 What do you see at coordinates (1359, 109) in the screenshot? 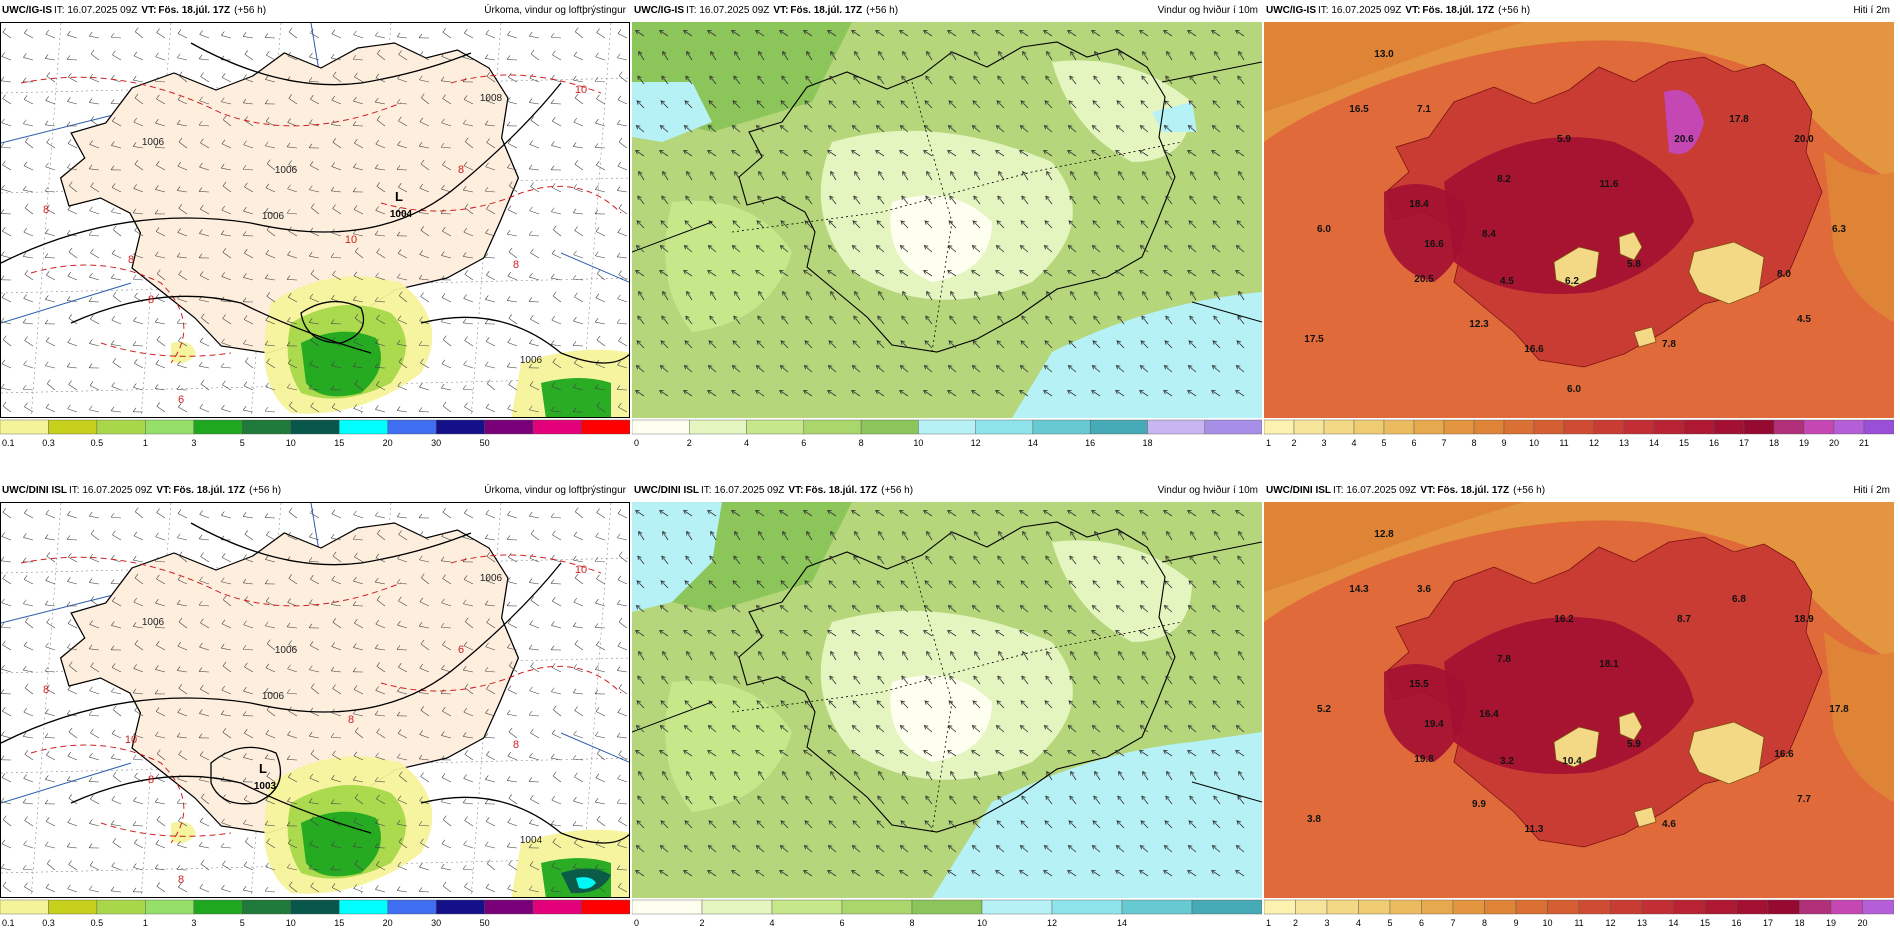
I see `temperature-value-label: 16.5` at bounding box center [1359, 109].